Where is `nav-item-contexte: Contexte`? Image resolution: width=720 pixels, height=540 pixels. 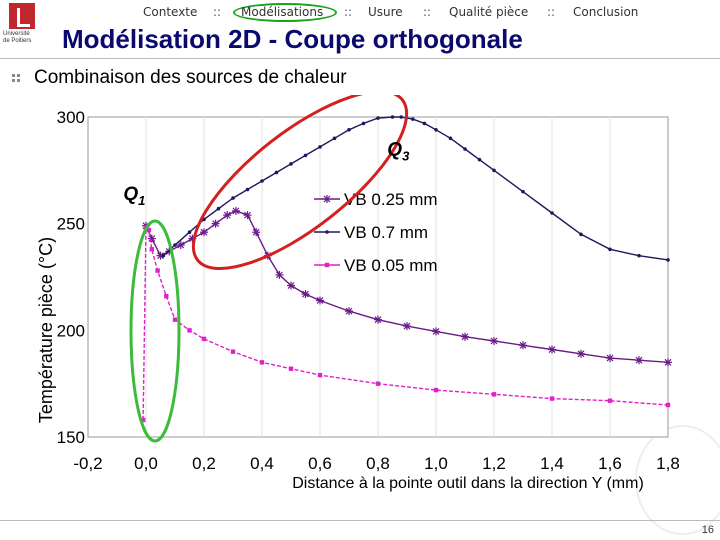 nav-item-contexte: Contexte is located at coordinates (170, 12).